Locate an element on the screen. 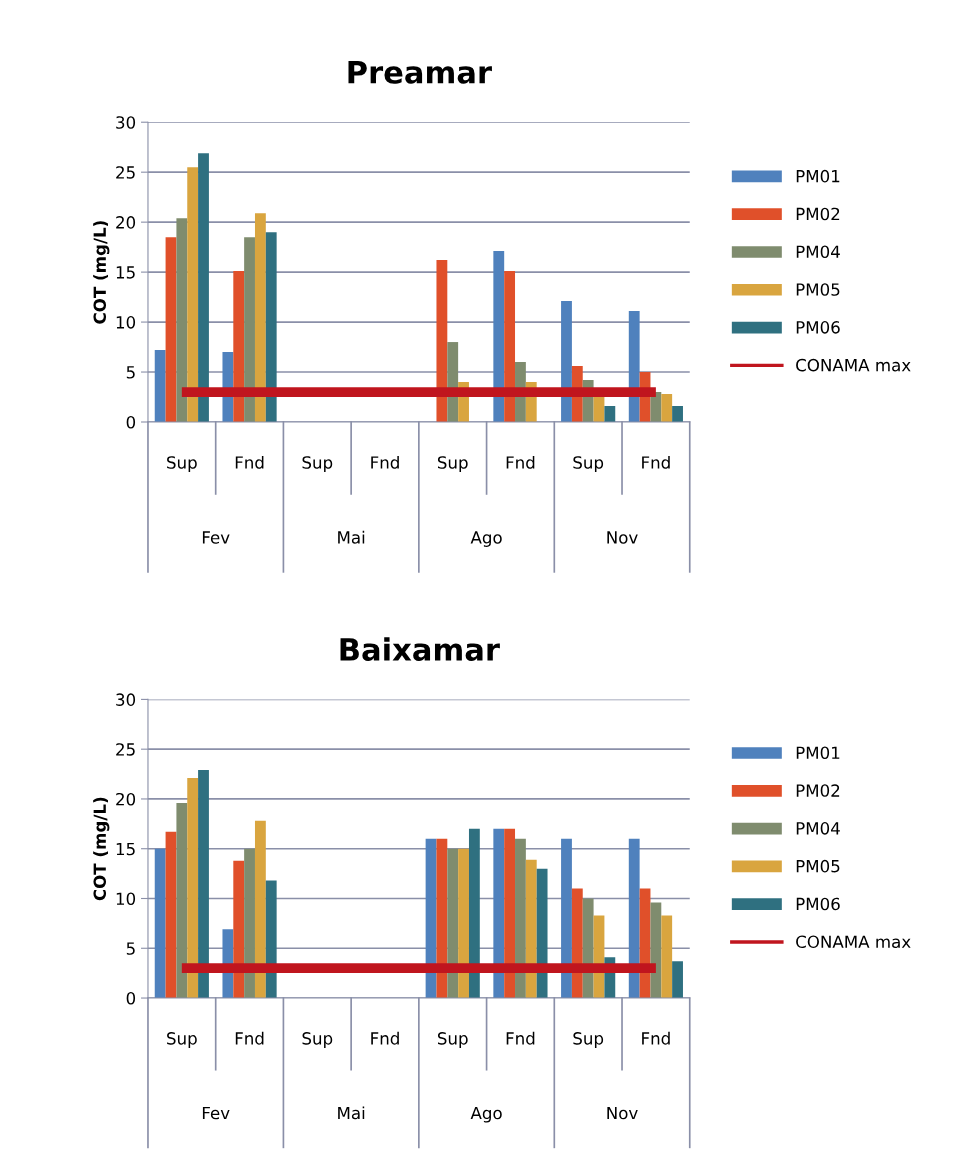 This screenshot has height=1153, width=964. chart-title: Preamar is located at coordinates (420, 72).